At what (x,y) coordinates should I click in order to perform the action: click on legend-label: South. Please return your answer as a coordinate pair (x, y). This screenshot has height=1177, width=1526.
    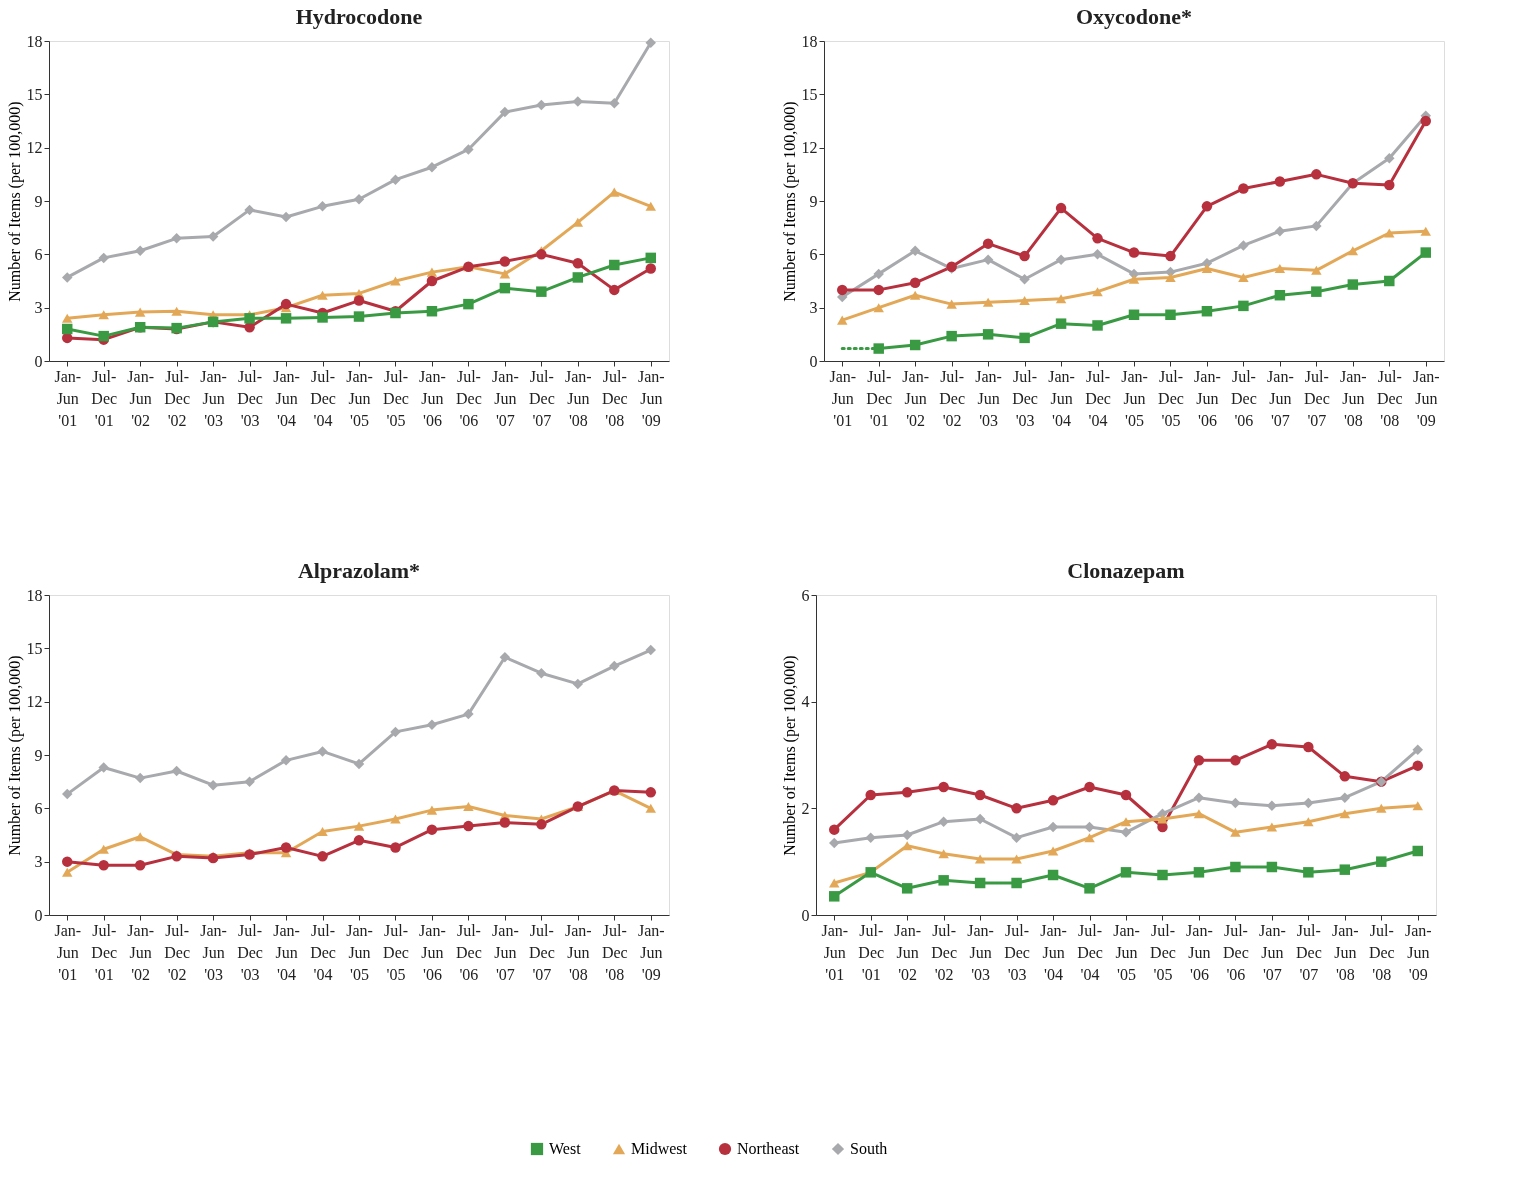
    Looking at the image, I should click on (869, 1148).